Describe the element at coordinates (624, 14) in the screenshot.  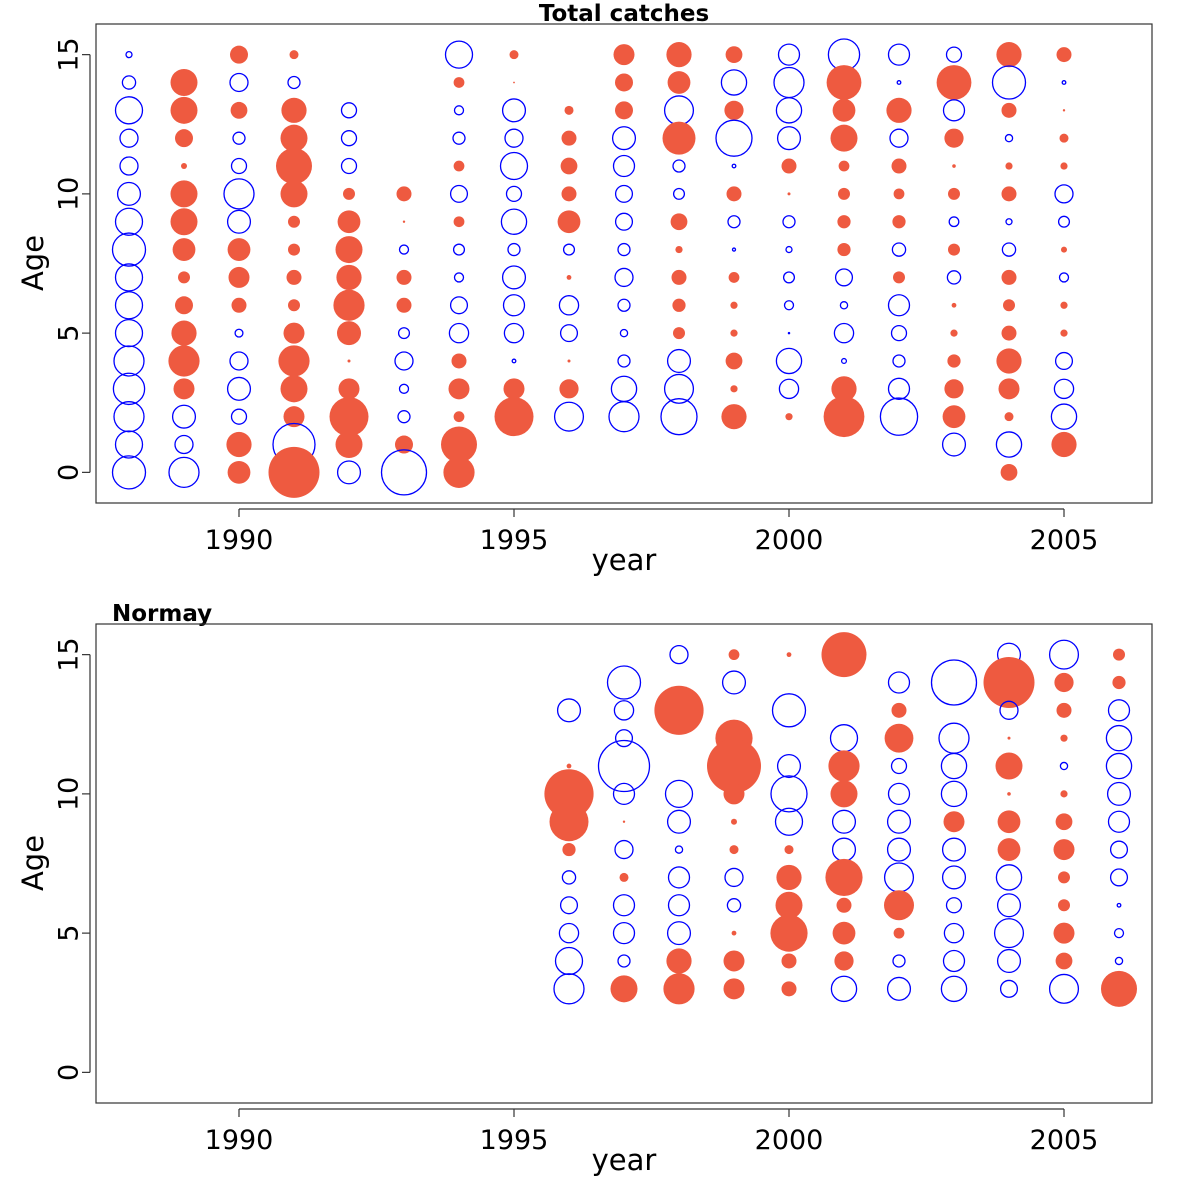
I see `chart-title: Total catches` at that location.